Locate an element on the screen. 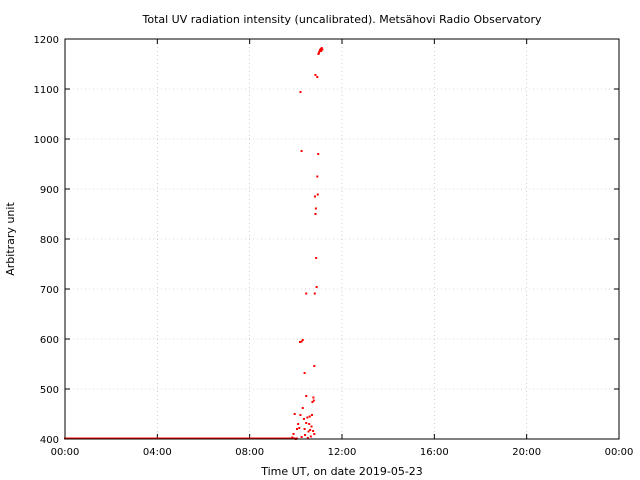  x-tick-label: 16:00 is located at coordinates (434, 452).